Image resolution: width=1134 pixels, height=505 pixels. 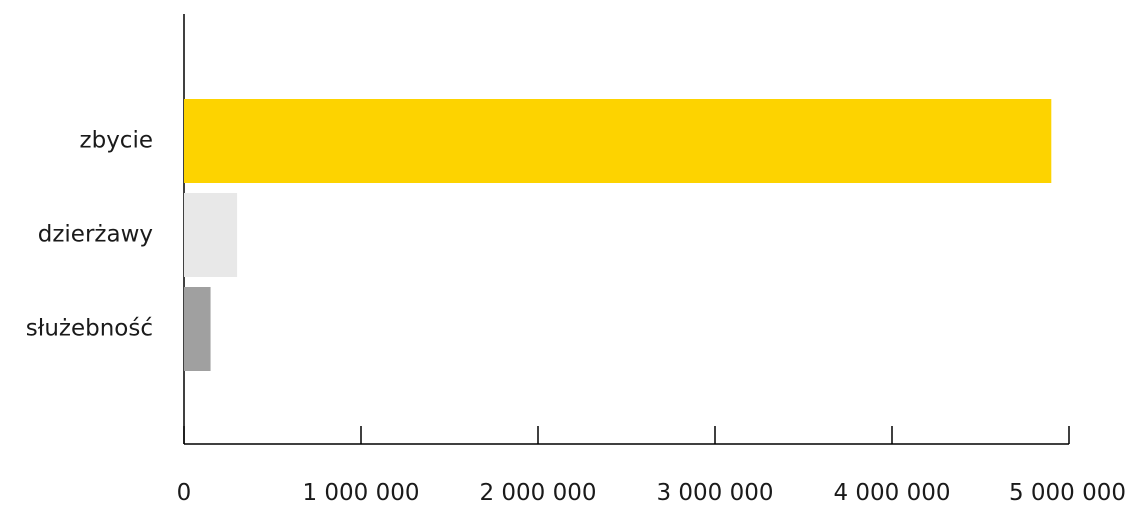 What do you see at coordinates (211, 235) in the screenshot?
I see `bar-dzierzawy` at bounding box center [211, 235].